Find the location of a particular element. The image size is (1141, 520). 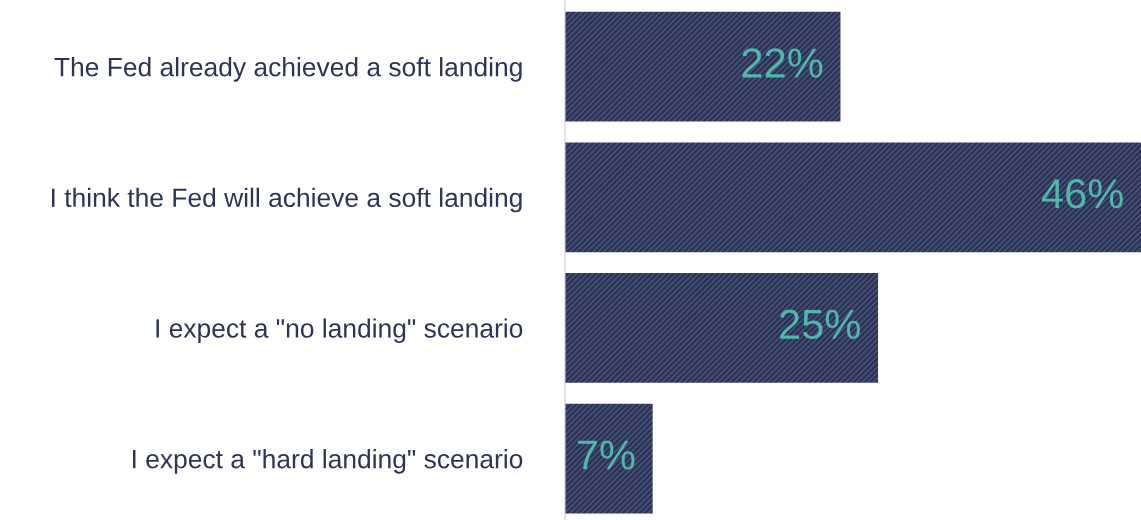

y-tick-label: The Fed already achieved a soft landing is located at coordinates (288, 69).